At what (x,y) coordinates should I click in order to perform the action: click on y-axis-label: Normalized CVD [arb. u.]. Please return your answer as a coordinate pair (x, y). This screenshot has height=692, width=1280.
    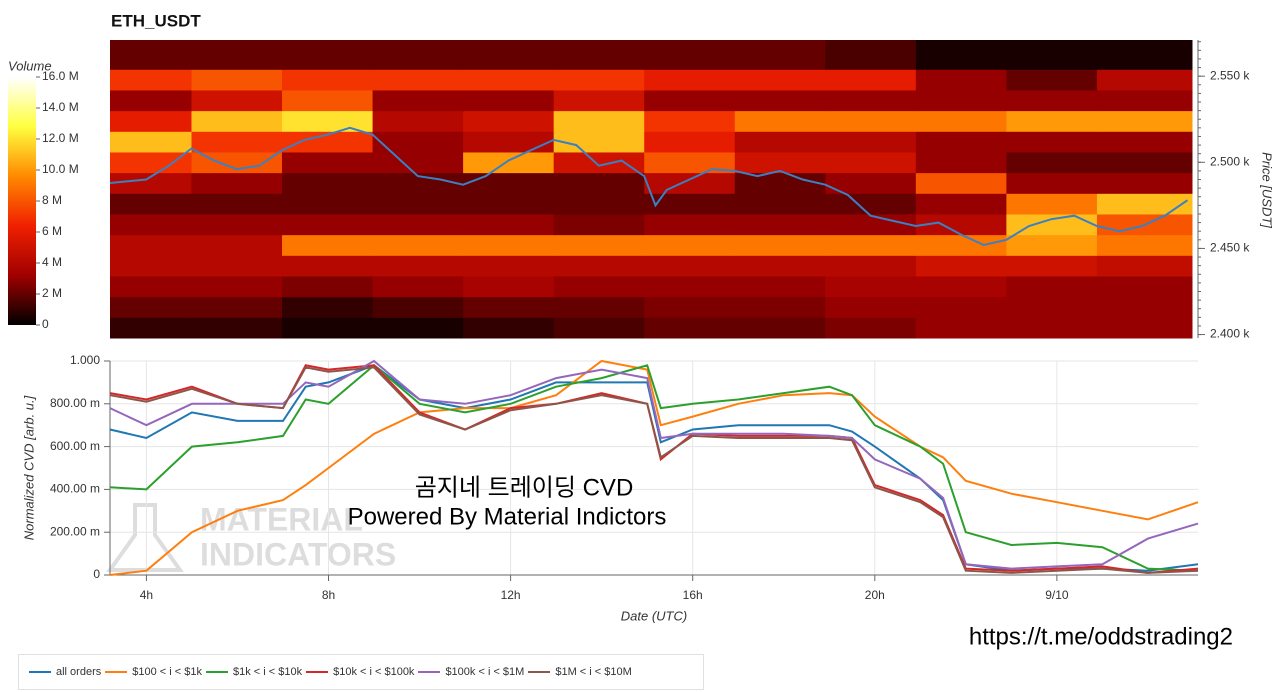
    Looking at the image, I should click on (28, 467).